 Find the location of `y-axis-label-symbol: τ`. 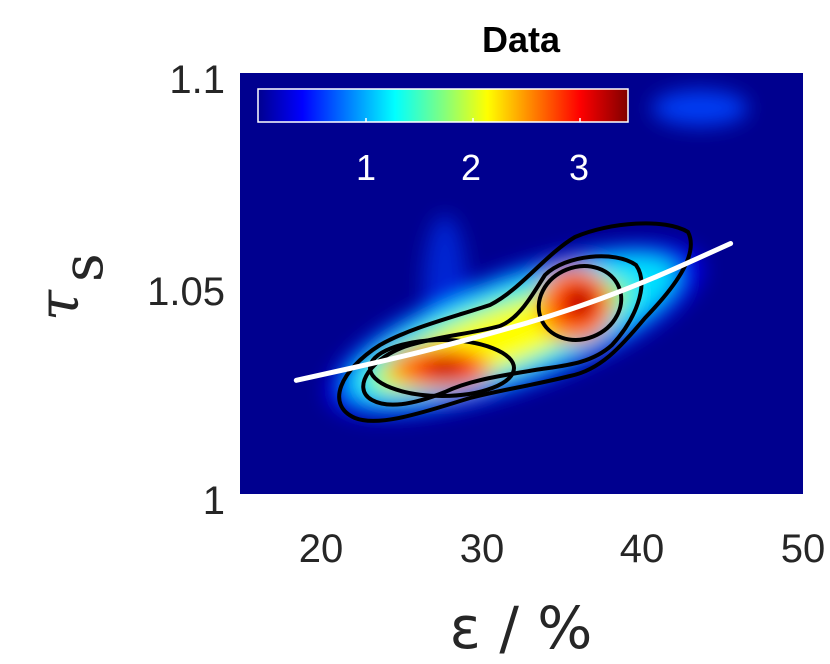

y-axis-label-symbol: τ is located at coordinates (59, 305).